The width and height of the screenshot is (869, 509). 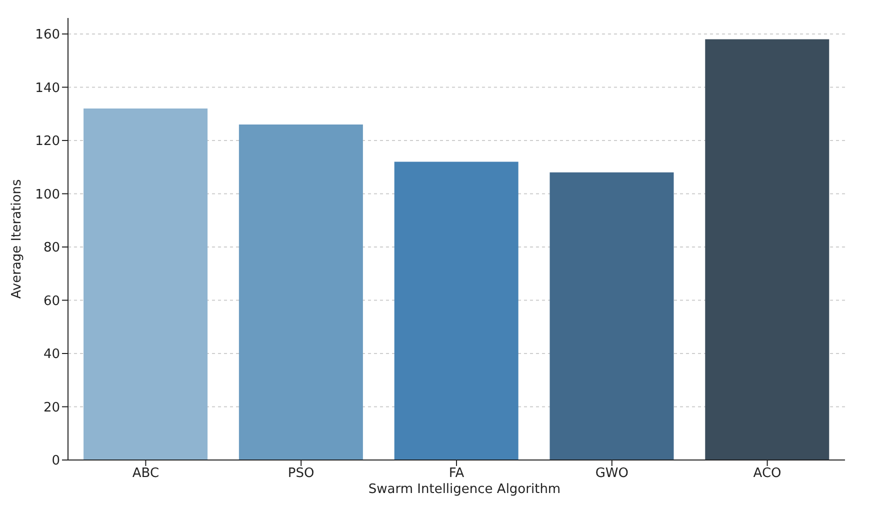 I want to click on y-tick-label: 0, so click(x=56, y=461).